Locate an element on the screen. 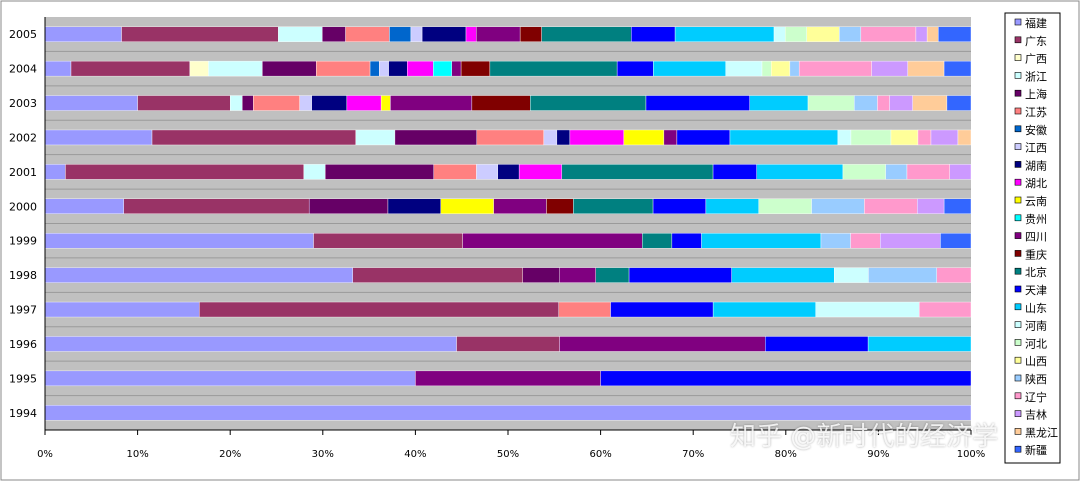 The image size is (1080, 485). x-tick-label: 60% is located at coordinates (600, 454).